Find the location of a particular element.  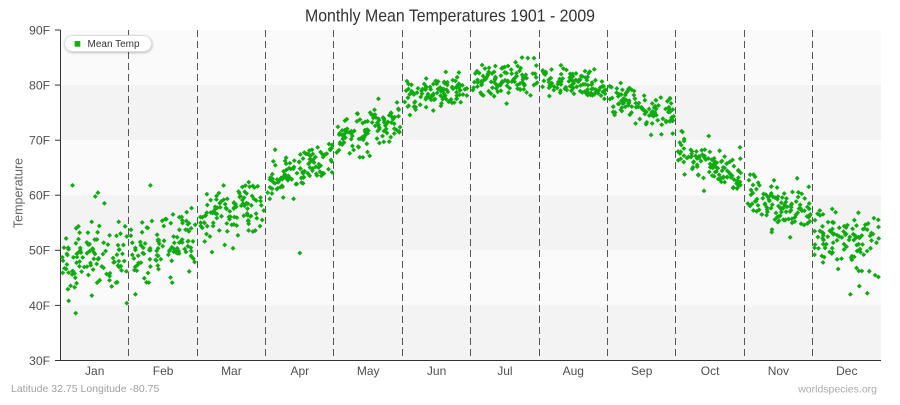

svg-text:Monthly Mean Temperatures 1901: Monthly Mean Temperatures 1901 - 2009 is located at coordinates (450, 16).